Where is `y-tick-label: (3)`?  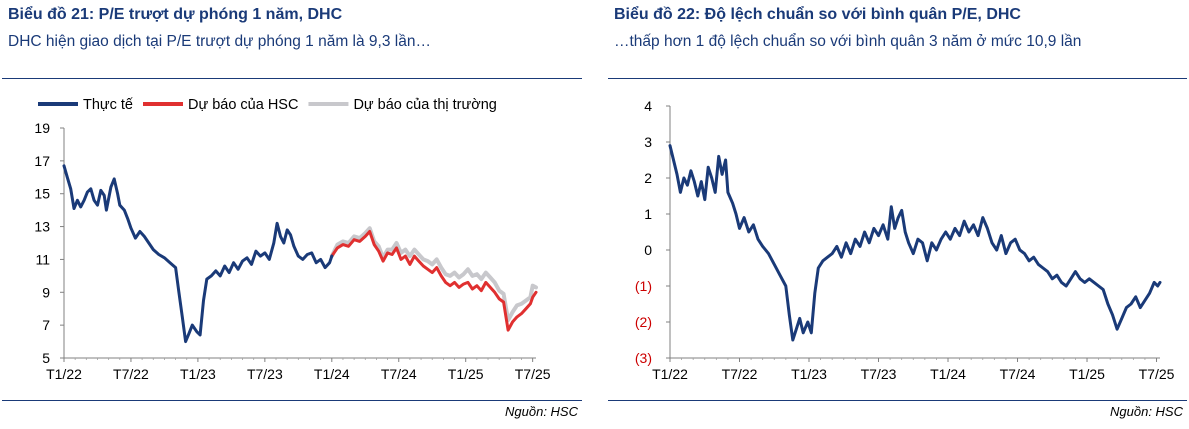 y-tick-label: (3) is located at coordinates (643, 358).